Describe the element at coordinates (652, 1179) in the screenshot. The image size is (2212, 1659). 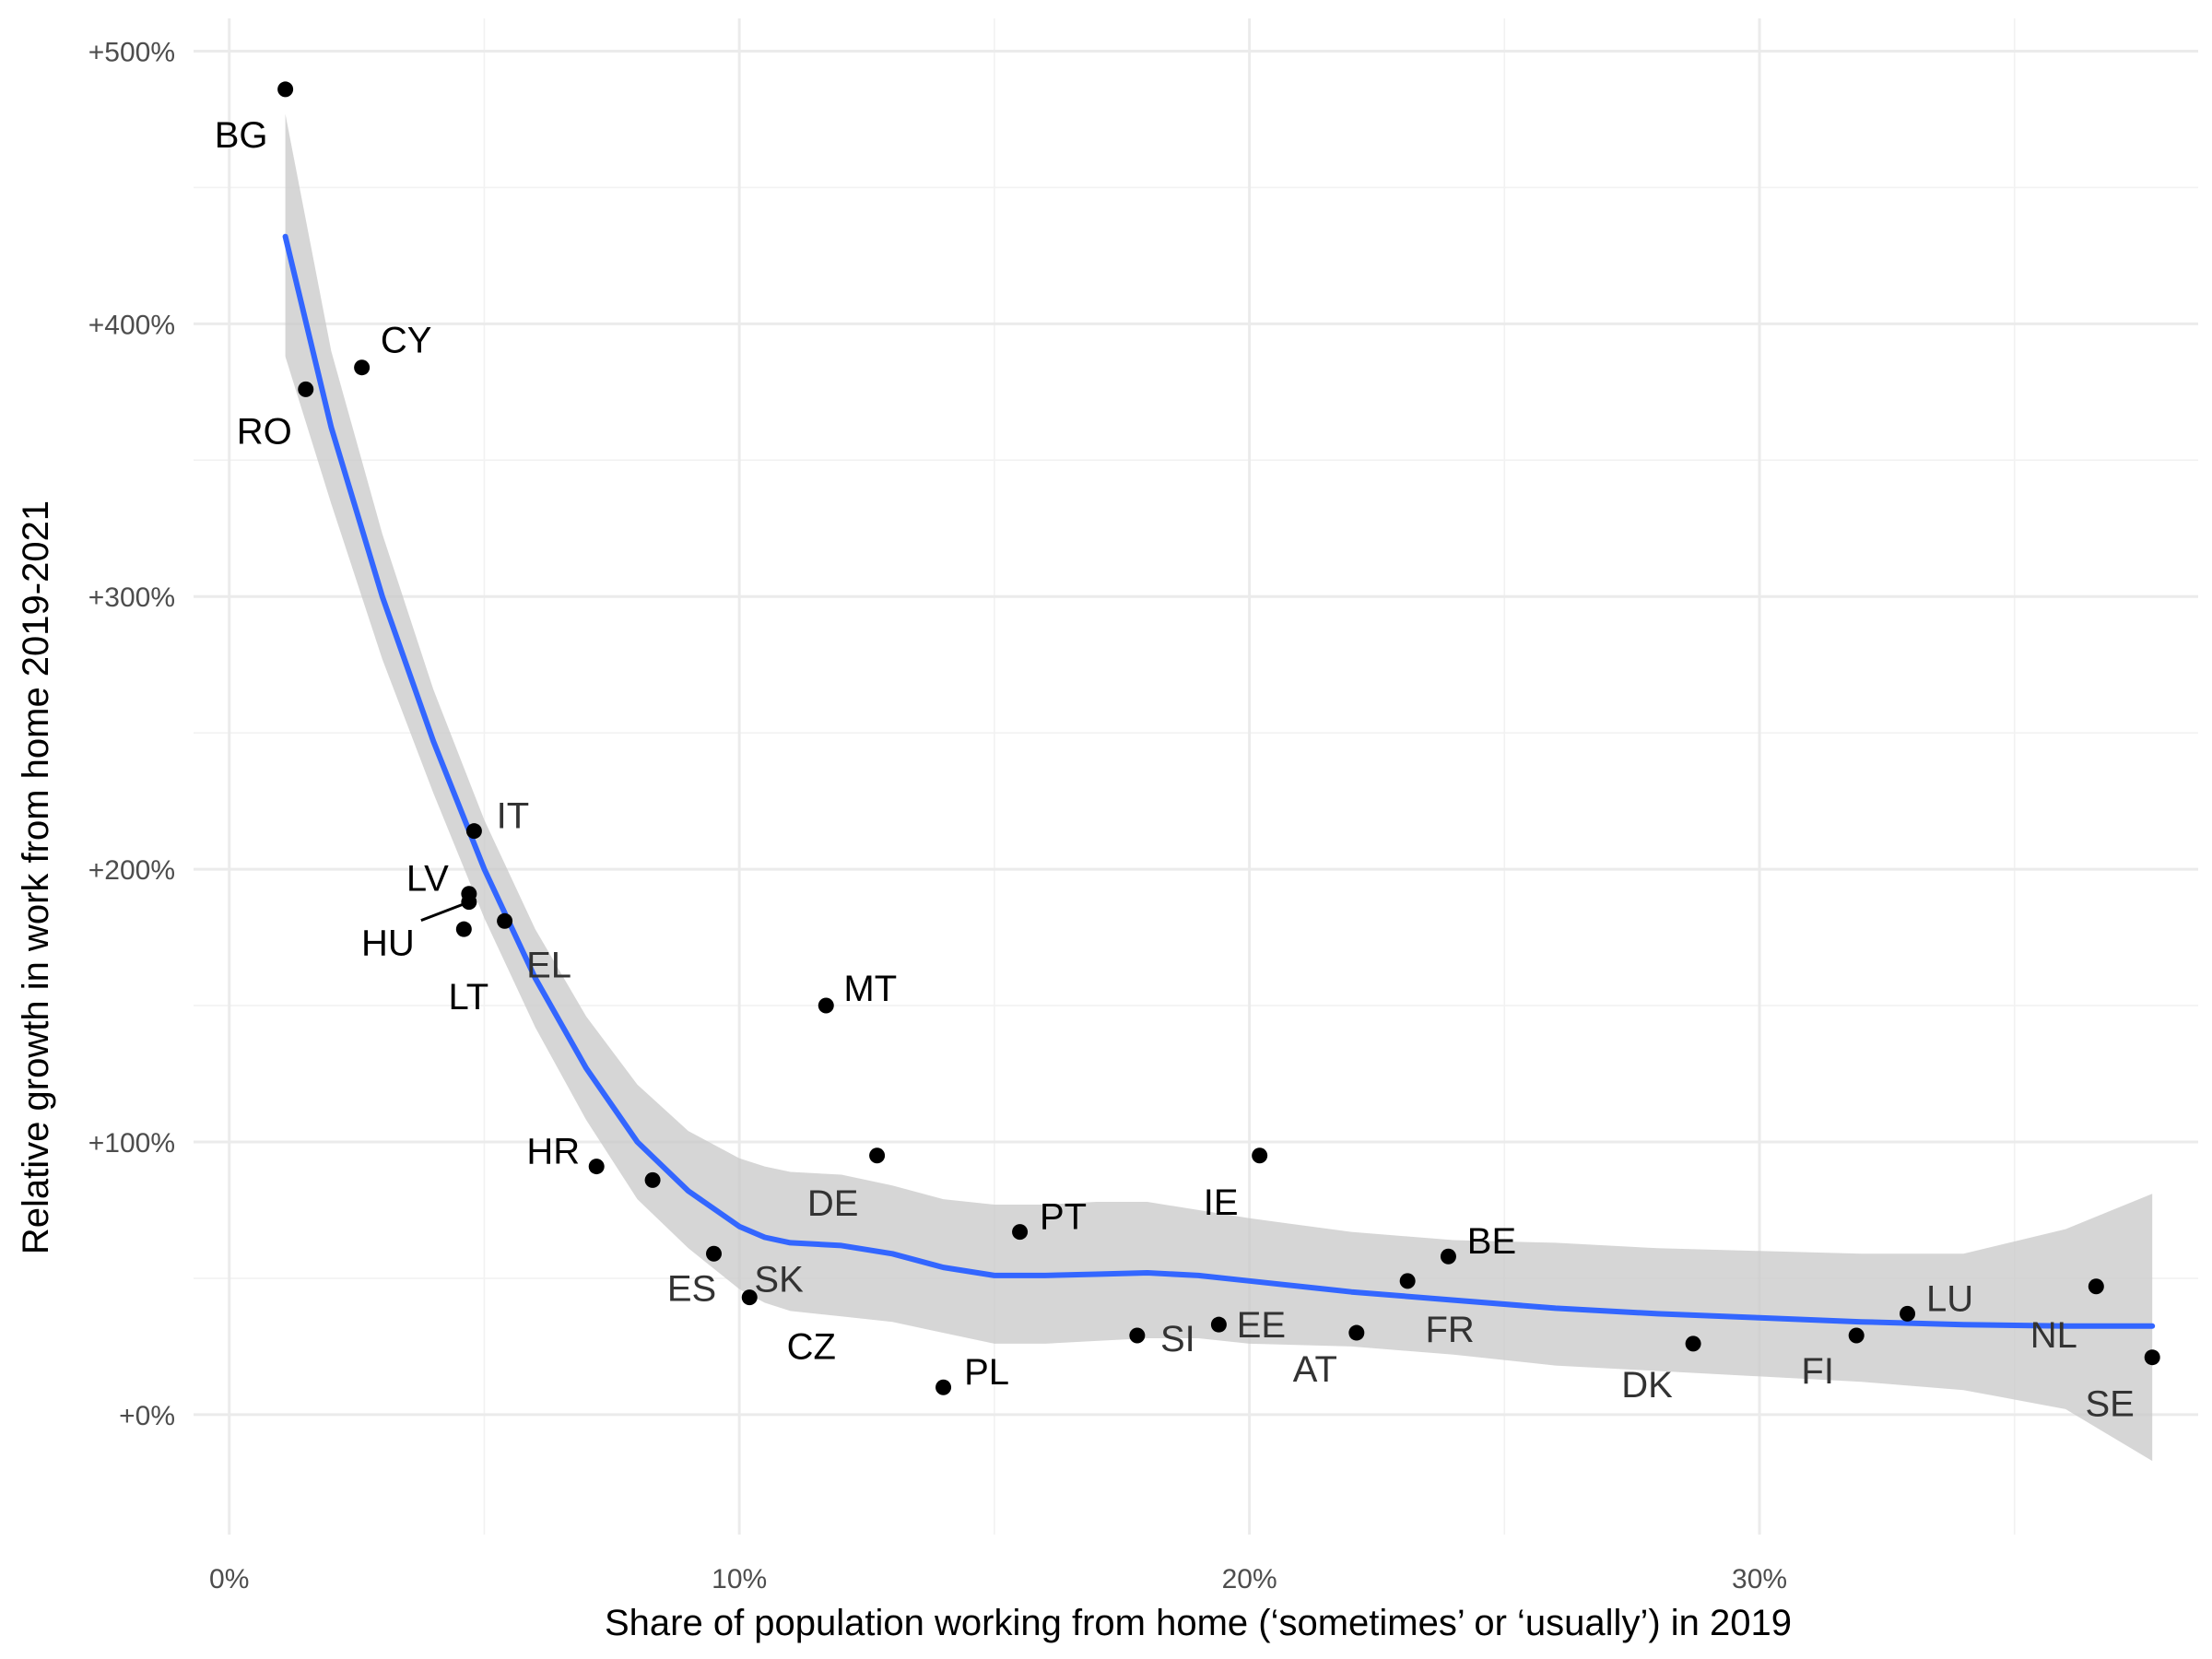
I see `data-point-sk` at that location.